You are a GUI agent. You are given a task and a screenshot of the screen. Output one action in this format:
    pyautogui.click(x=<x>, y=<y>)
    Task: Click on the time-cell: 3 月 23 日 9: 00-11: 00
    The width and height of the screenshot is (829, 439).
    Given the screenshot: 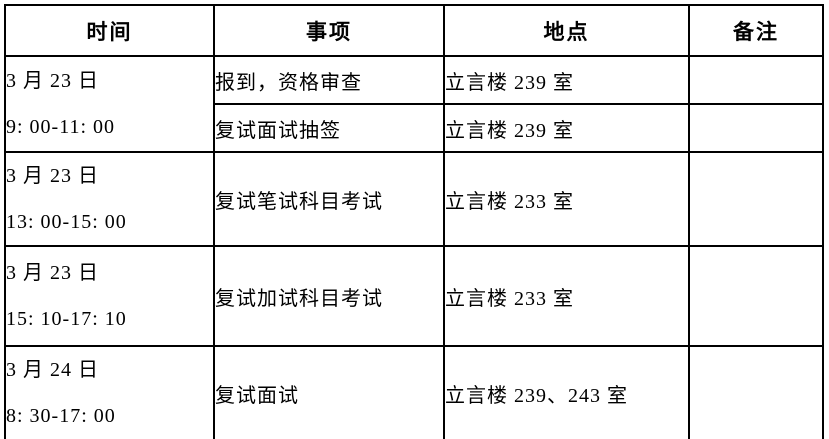 What is the action you would take?
    pyautogui.click(x=109, y=104)
    